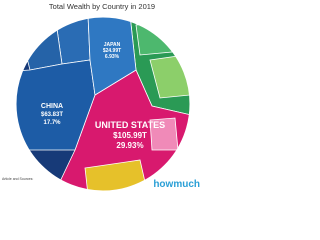 This screenshot has height=240, width=320. I want to click on chart-title: Total Wealth by Country in 2019, so click(102, 6).